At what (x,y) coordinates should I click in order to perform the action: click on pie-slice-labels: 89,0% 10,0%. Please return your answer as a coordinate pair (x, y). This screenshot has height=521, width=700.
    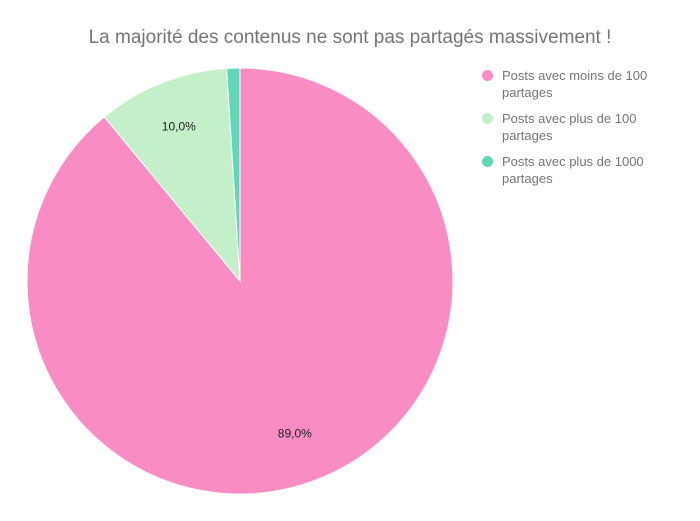
    Looking at the image, I should click on (237, 280).